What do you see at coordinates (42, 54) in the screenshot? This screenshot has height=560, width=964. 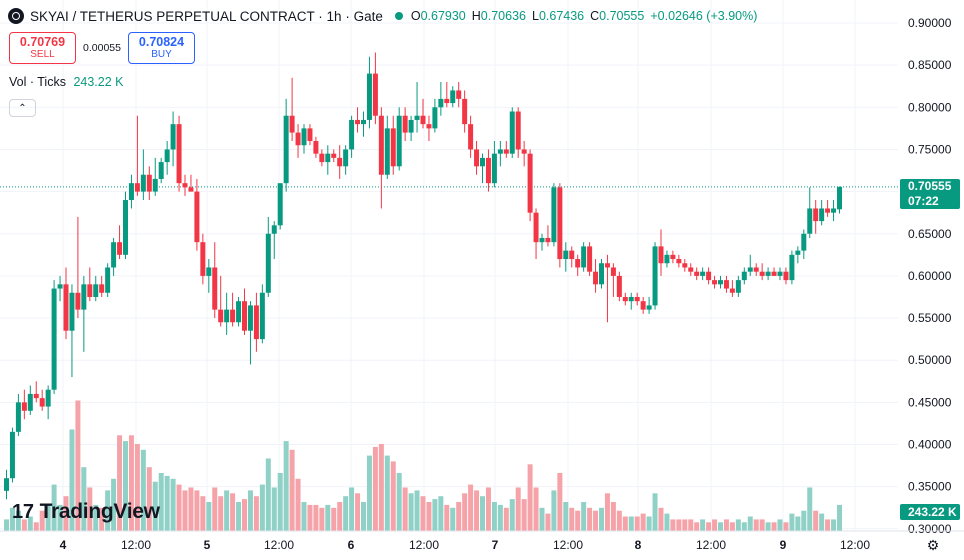 I see `sell-label: SELL` at bounding box center [42, 54].